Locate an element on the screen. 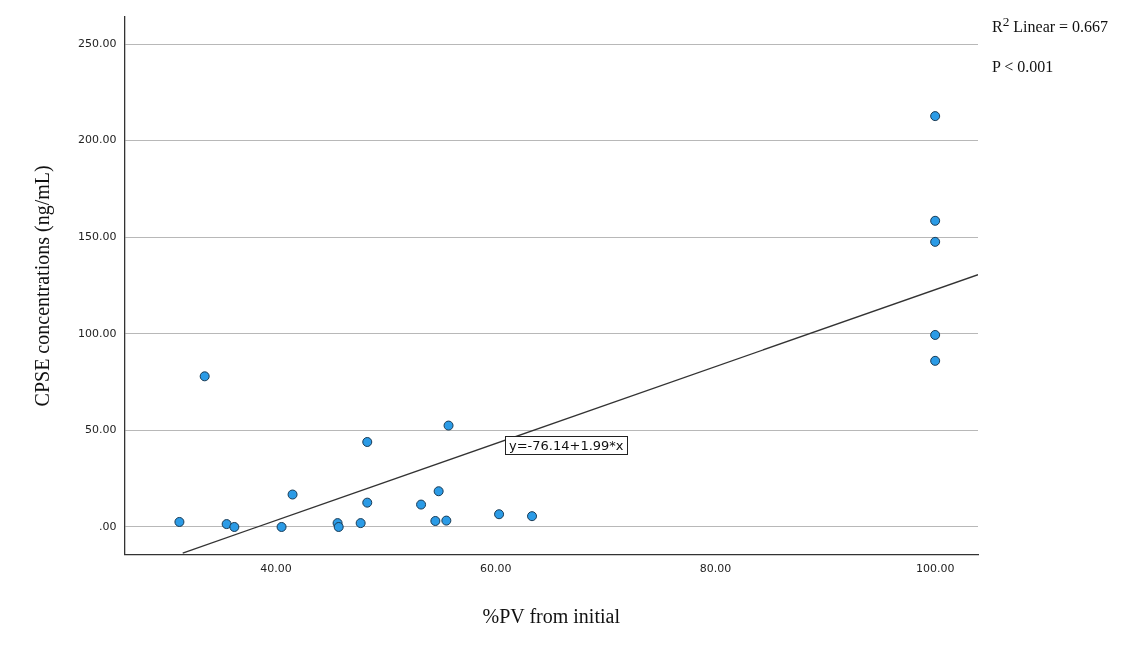 Image resolution: width=1137 pixels, height=648 pixels. text: R$^{2}$ Linear = 0.667 is located at coordinates (1050, 25).